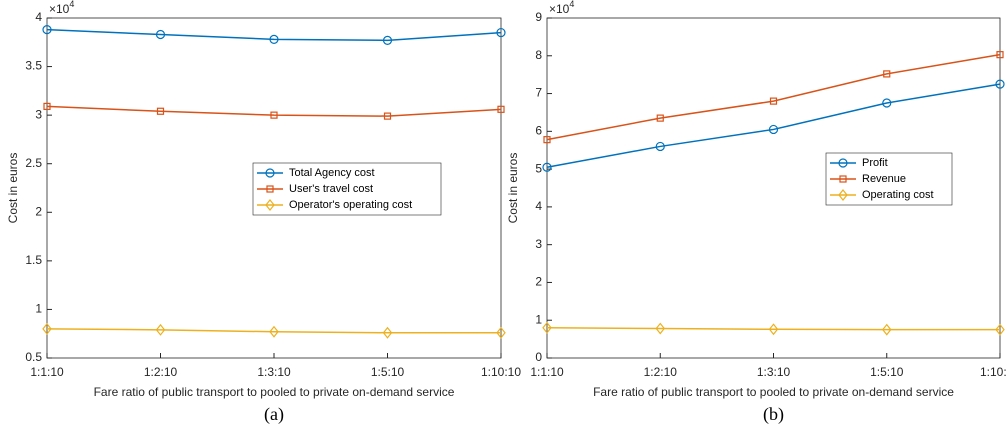 This screenshot has width=1007, height=438. Describe the element at coordinates (332, 173) in the screenshot. I see `legend-label: Total Agency cost` at that location.